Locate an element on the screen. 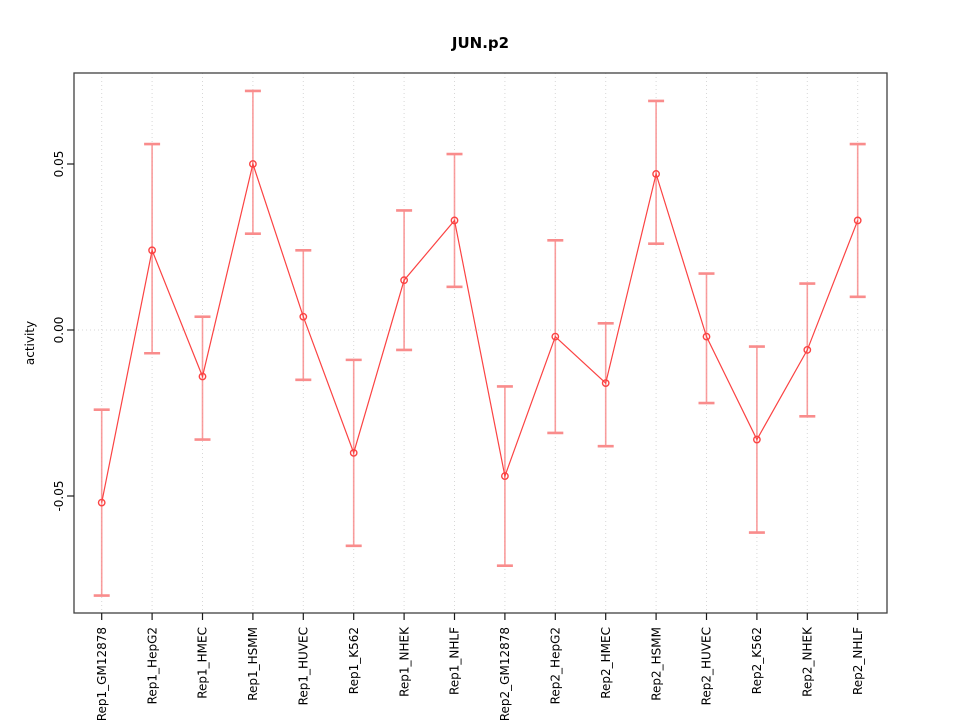  x-tick-label: Rep1_HSMM is located at coordinates (253, 664).